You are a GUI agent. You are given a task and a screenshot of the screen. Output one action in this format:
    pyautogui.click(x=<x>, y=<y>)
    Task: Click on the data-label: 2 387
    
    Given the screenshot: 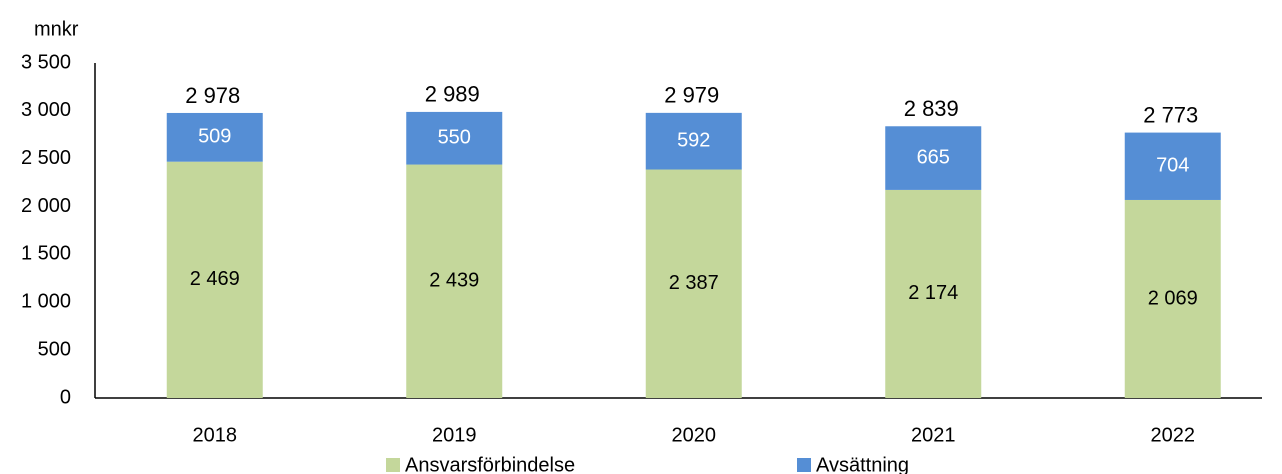 What is the action you would take?
    pyautogui.click(x=694, y=283)
    